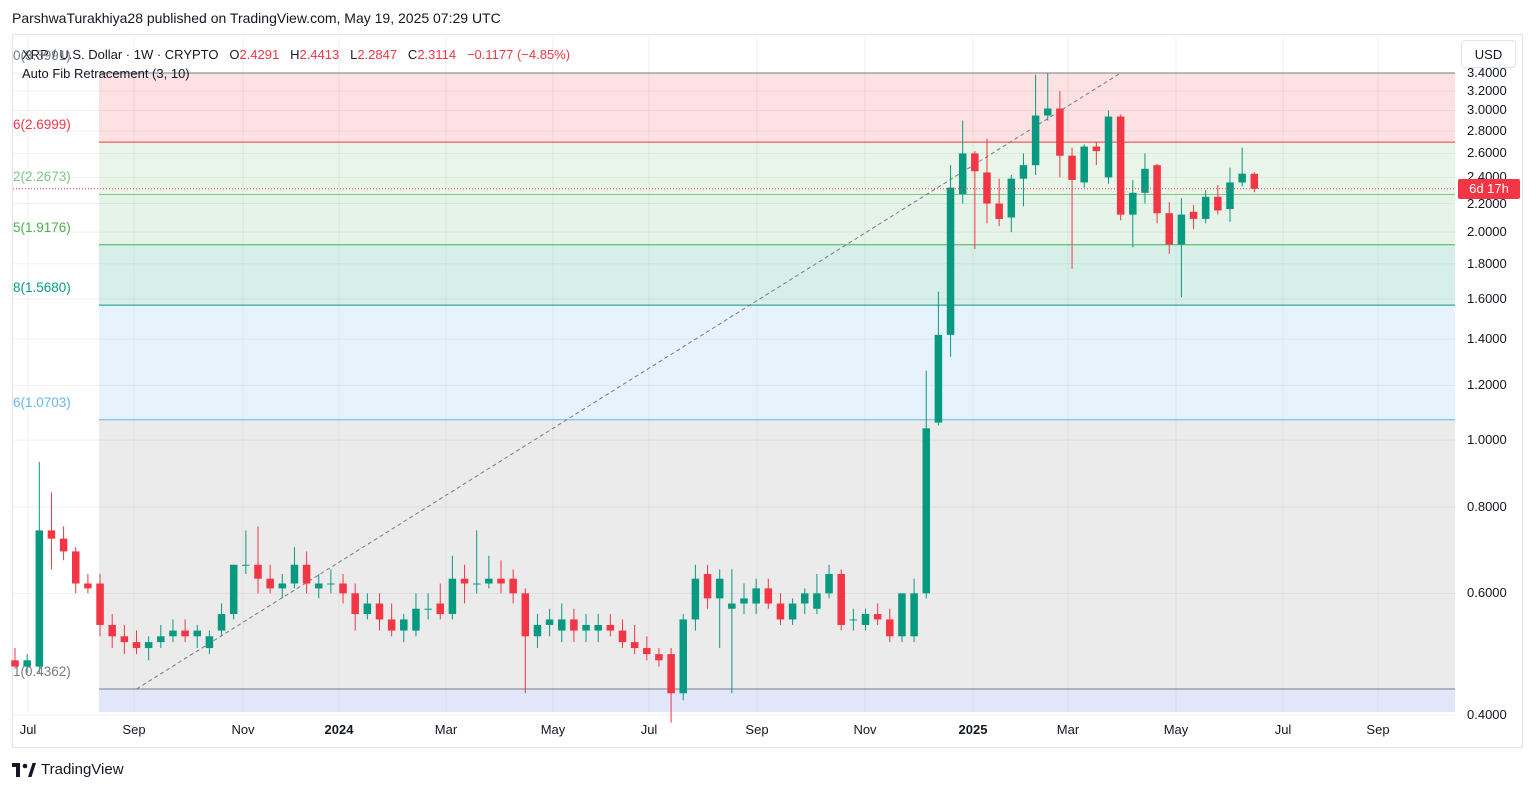  I want to click on price-tick-label: 3.2000, so click(1487, 91).